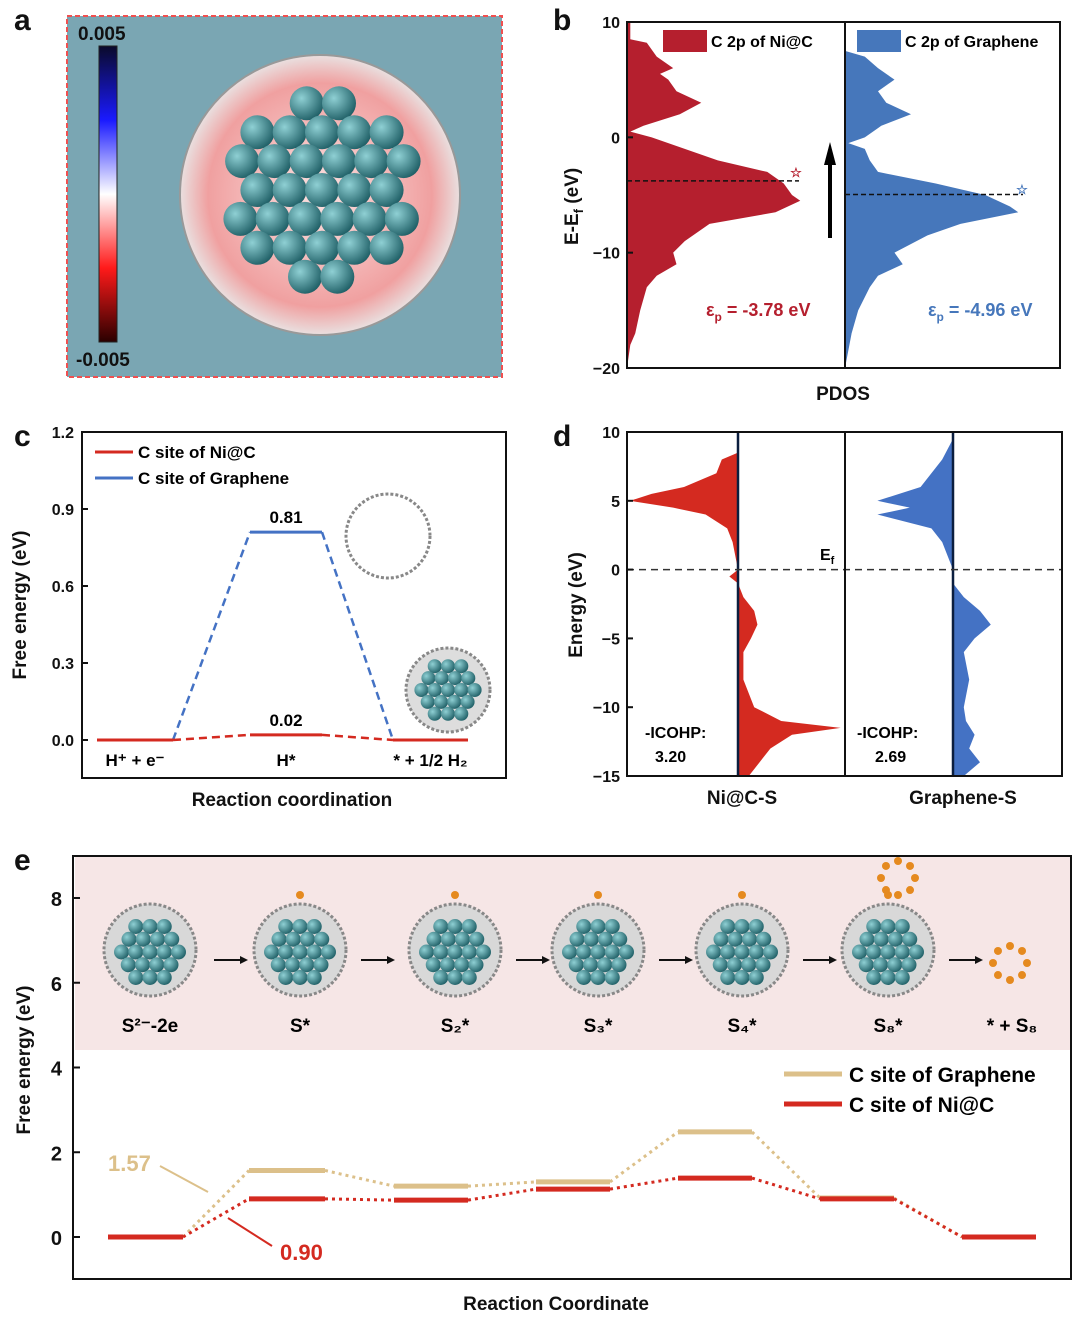 The width and height of the screenshot is (1080, 1319). I want to click on legend-label-graphene: C 2p of Graphene, so click(971, 42).